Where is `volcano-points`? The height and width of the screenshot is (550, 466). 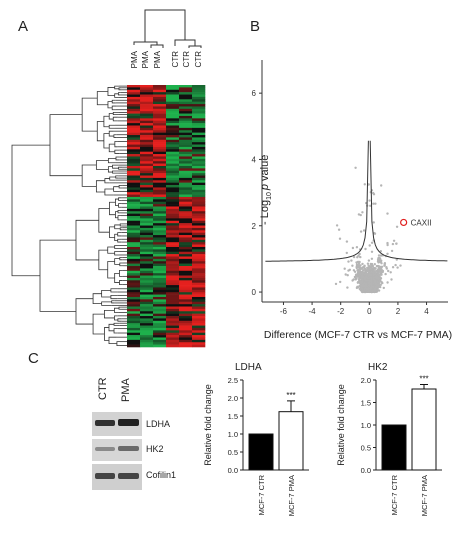
volcano-points is located at coordinates (368, 230).